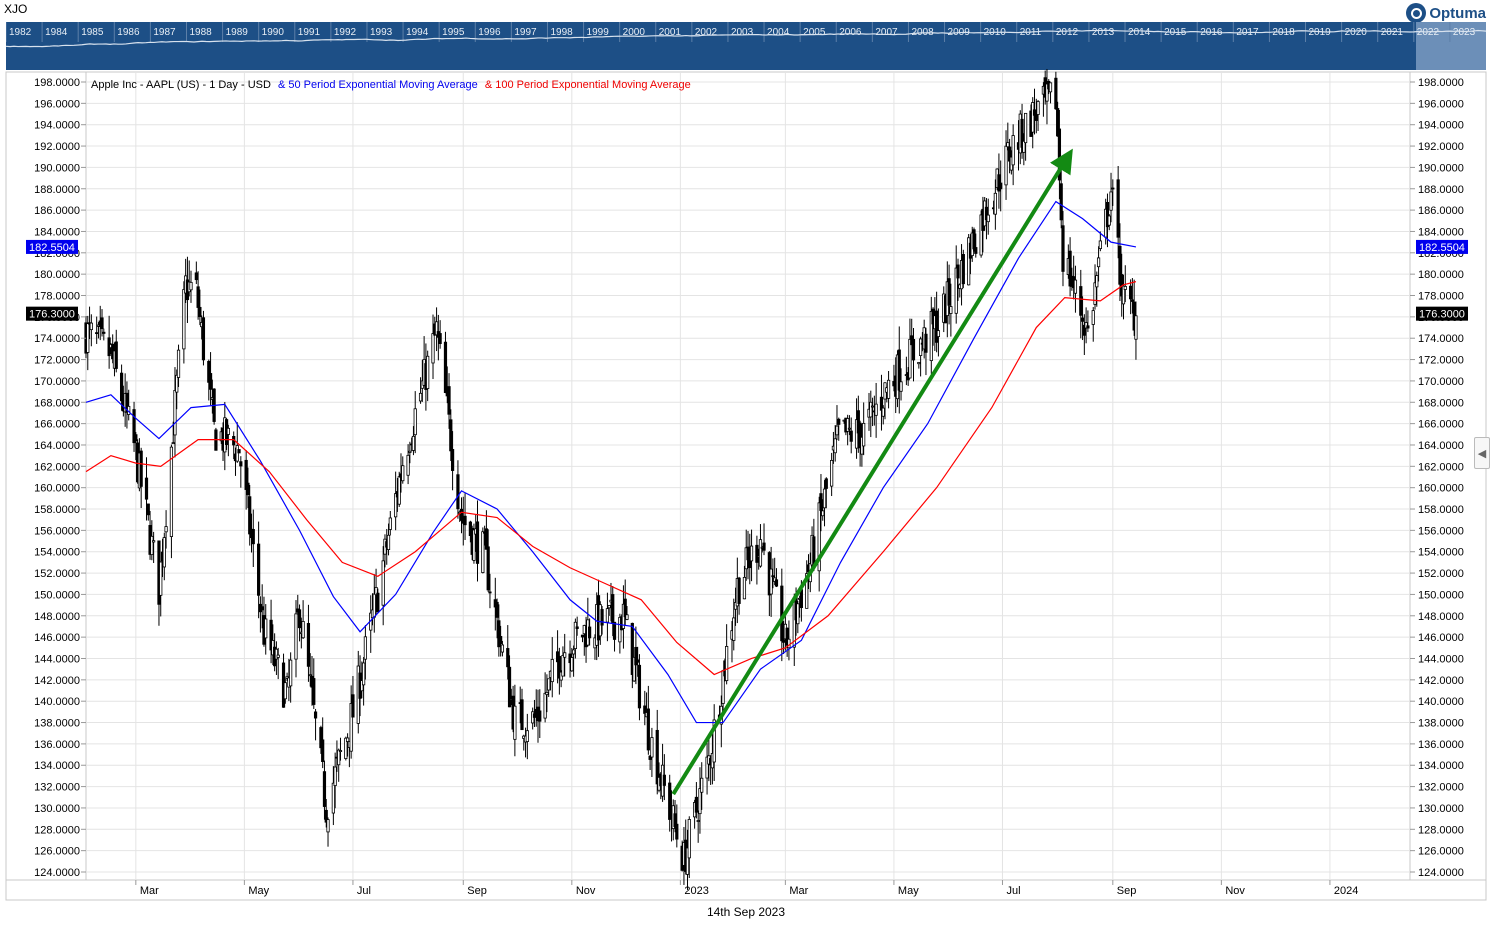 The width and height of the screenshot is (1492, 932). What do you see at coordinates (696, 891) in the screenshot?
I see `x-tick-label: 2023` at bounding box center [696, 891].